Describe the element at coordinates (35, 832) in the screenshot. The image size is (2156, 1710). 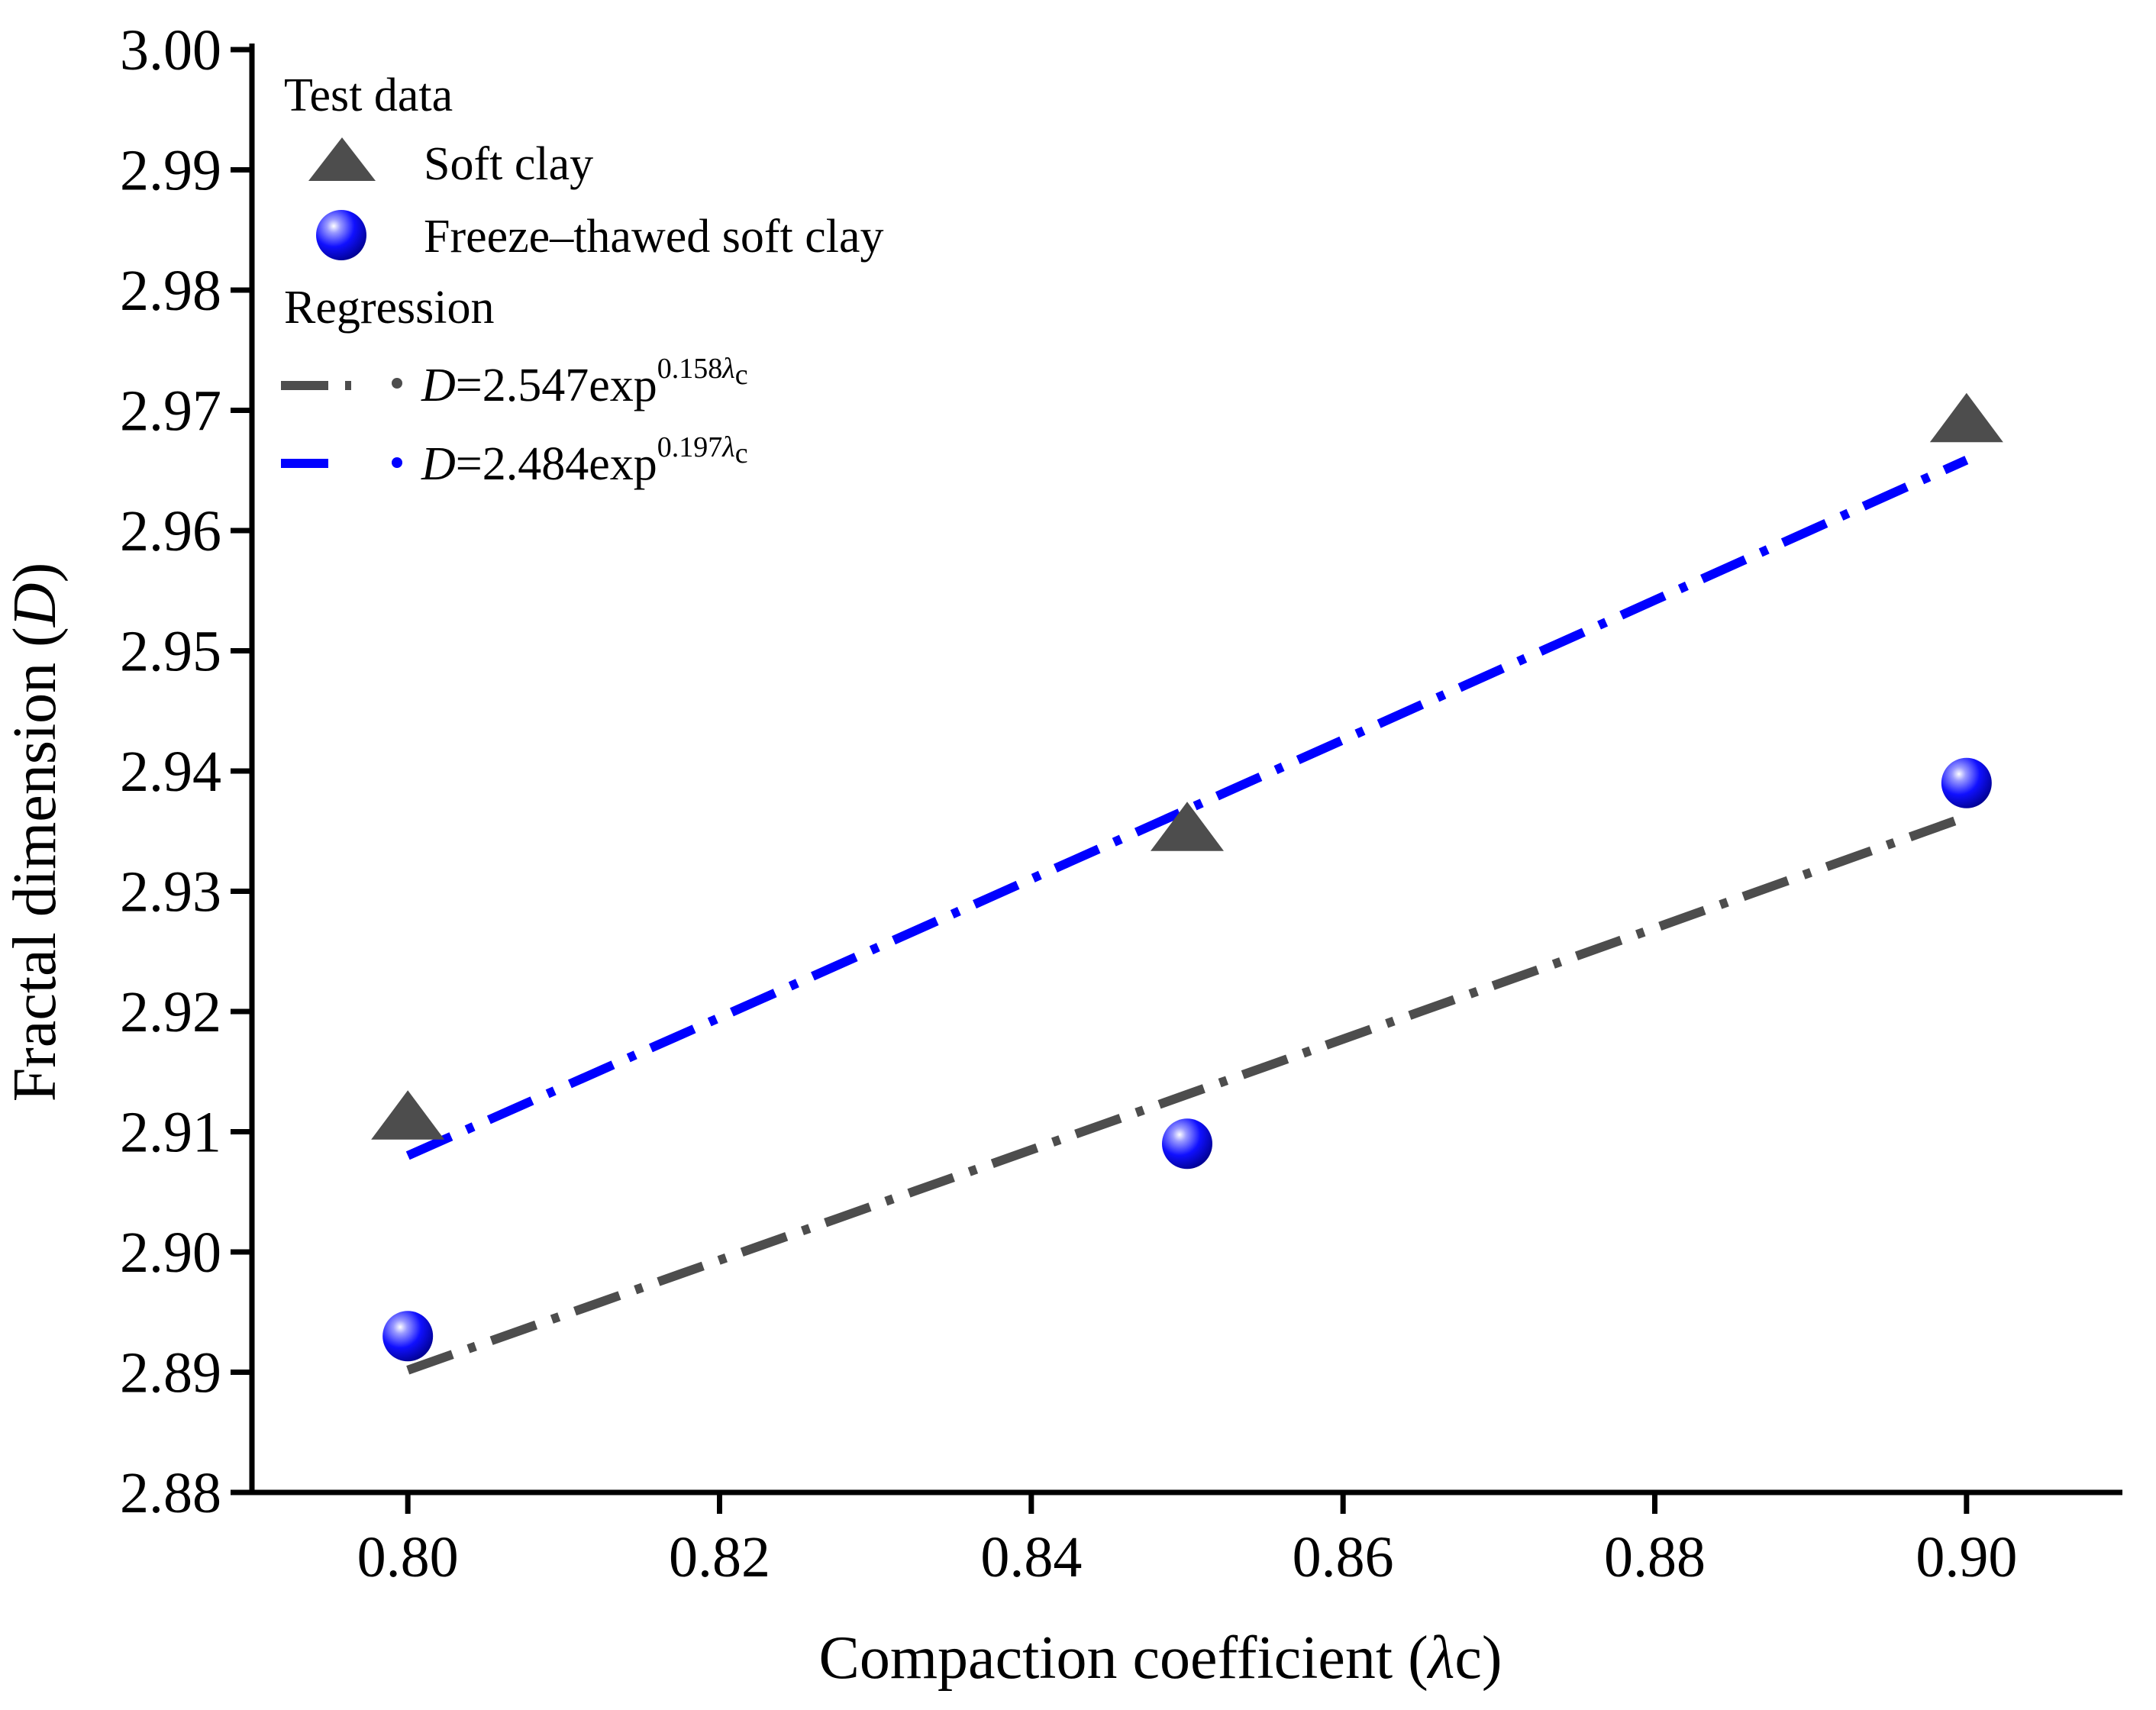
I see `y-axis-title: Fractal dimension (D)` at that location.